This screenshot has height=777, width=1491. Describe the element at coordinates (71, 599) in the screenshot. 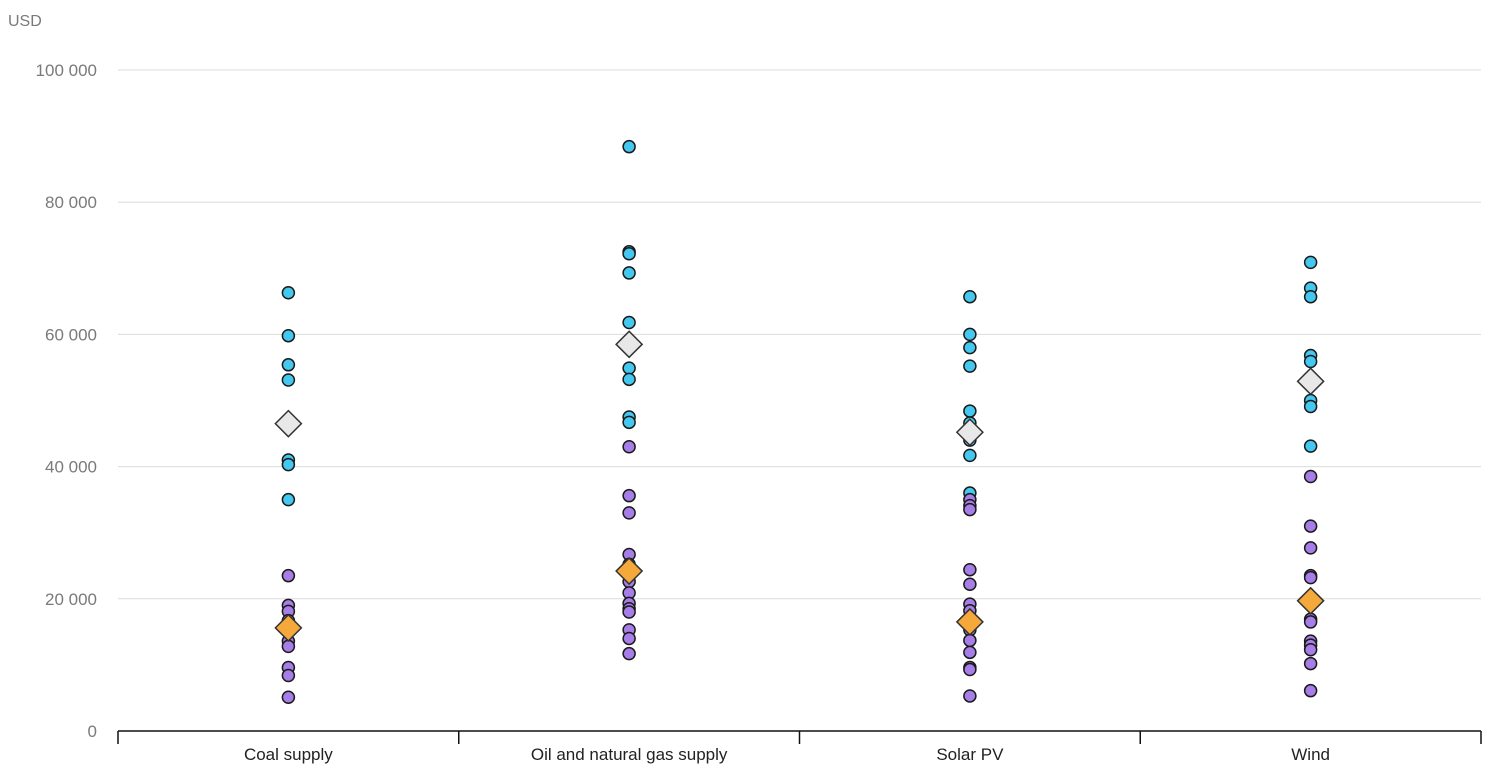

I see `y-tick-label: 20 000` at that location.